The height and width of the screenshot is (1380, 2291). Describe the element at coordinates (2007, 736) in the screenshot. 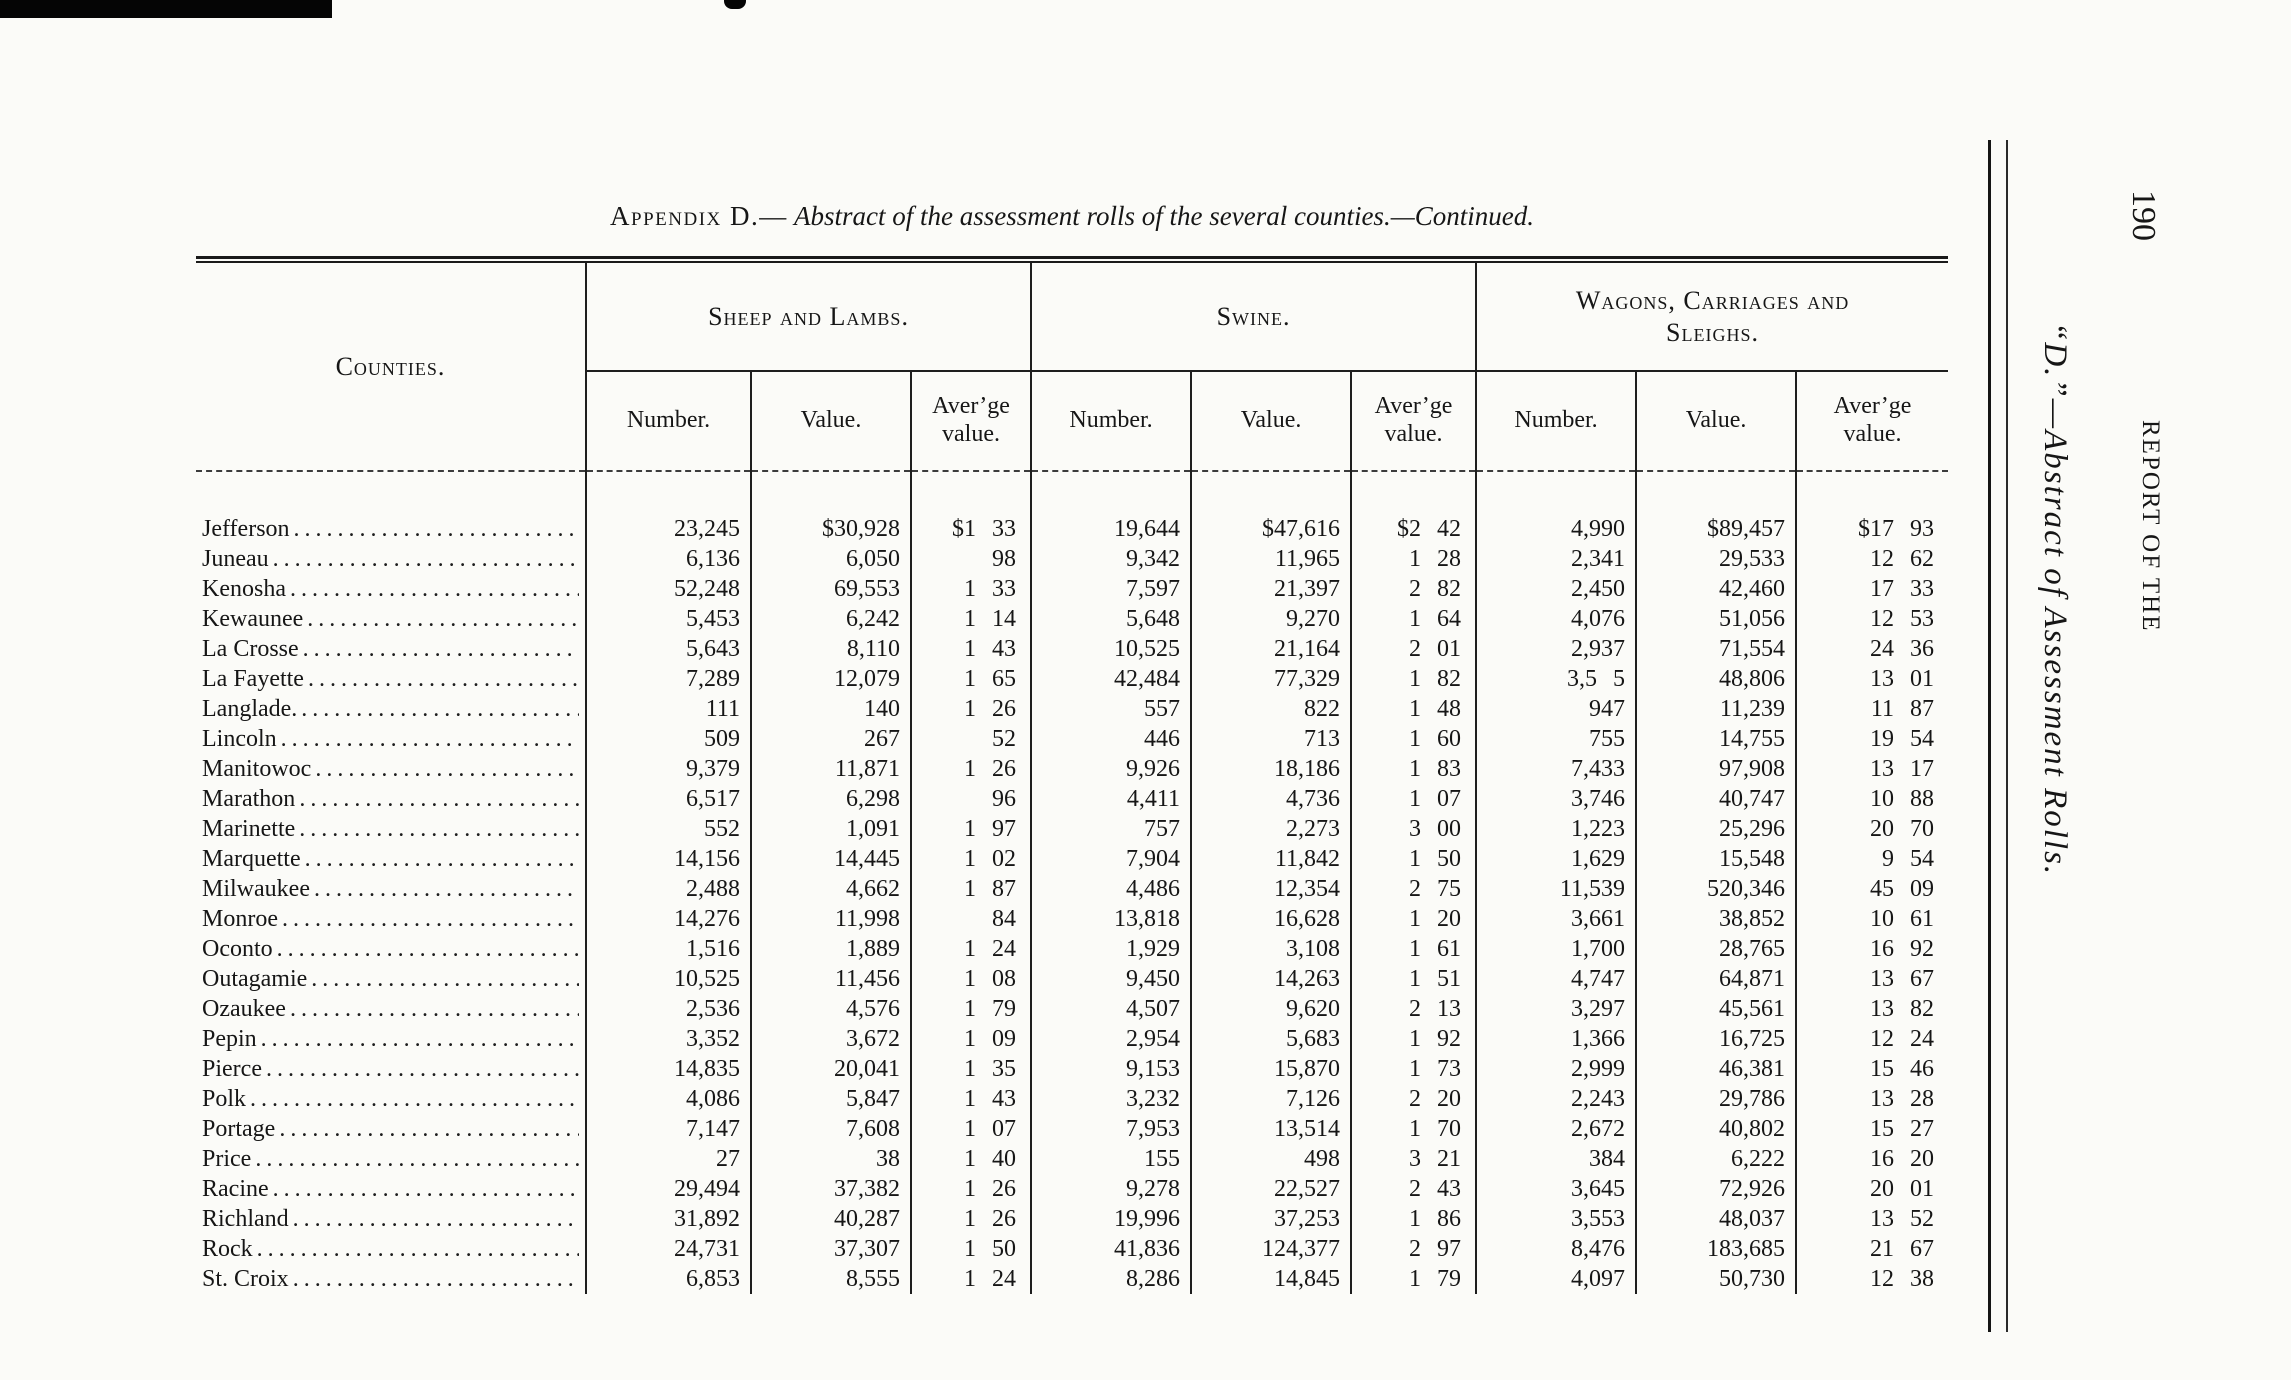

I see `margin-divider-rule-thin` at that location.